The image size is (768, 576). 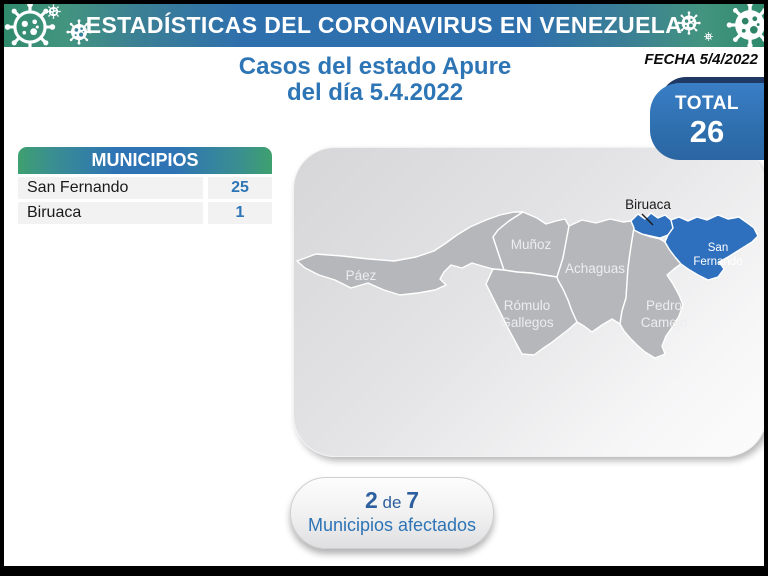 What do you see at coordinates (531, 244) in the screenshot?
I see `map-label-munoz: Muñoz` at bounding box center [531, 244].